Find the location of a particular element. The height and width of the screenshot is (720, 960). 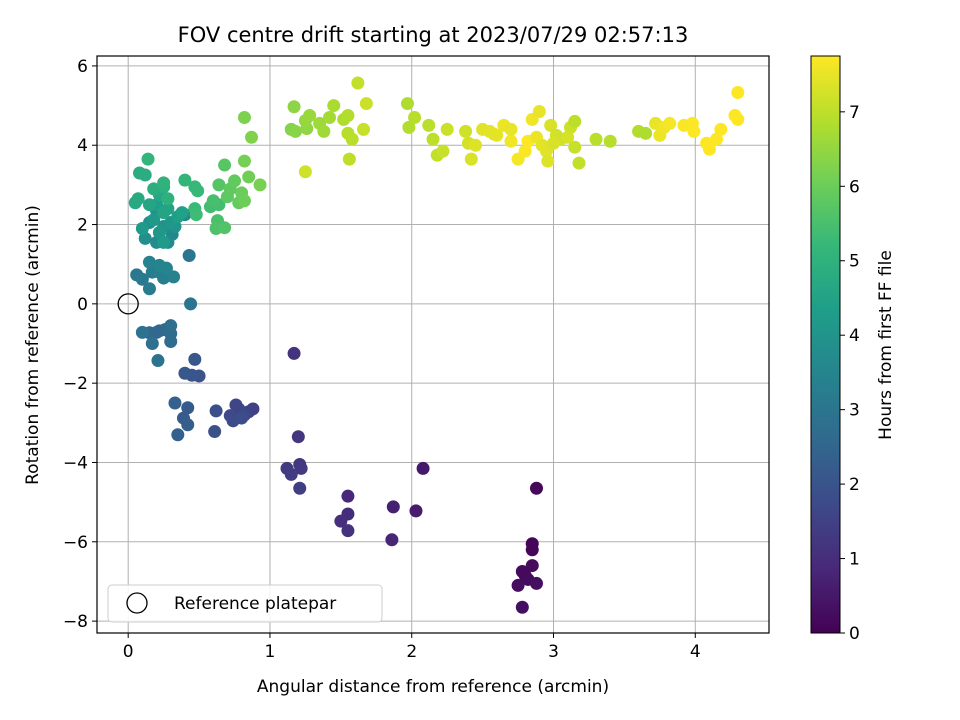

x-tick-label: 2 is located at coordinates (411, 652).